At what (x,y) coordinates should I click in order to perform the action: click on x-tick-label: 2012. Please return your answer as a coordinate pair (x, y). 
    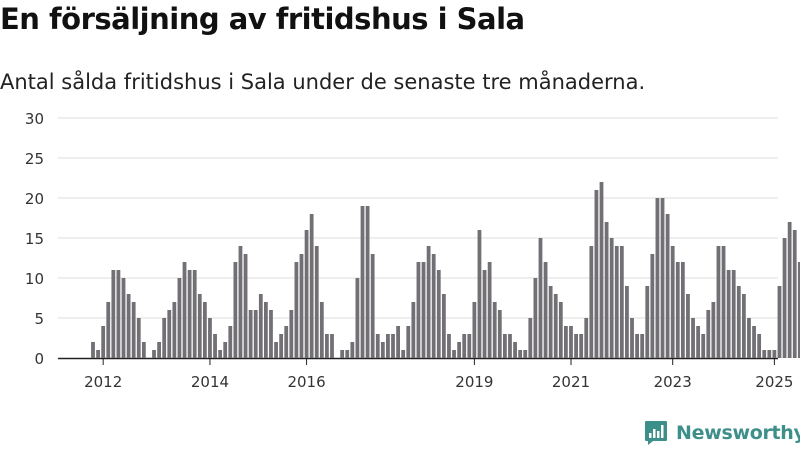
    Looking at the image, I should click on (103, 382).